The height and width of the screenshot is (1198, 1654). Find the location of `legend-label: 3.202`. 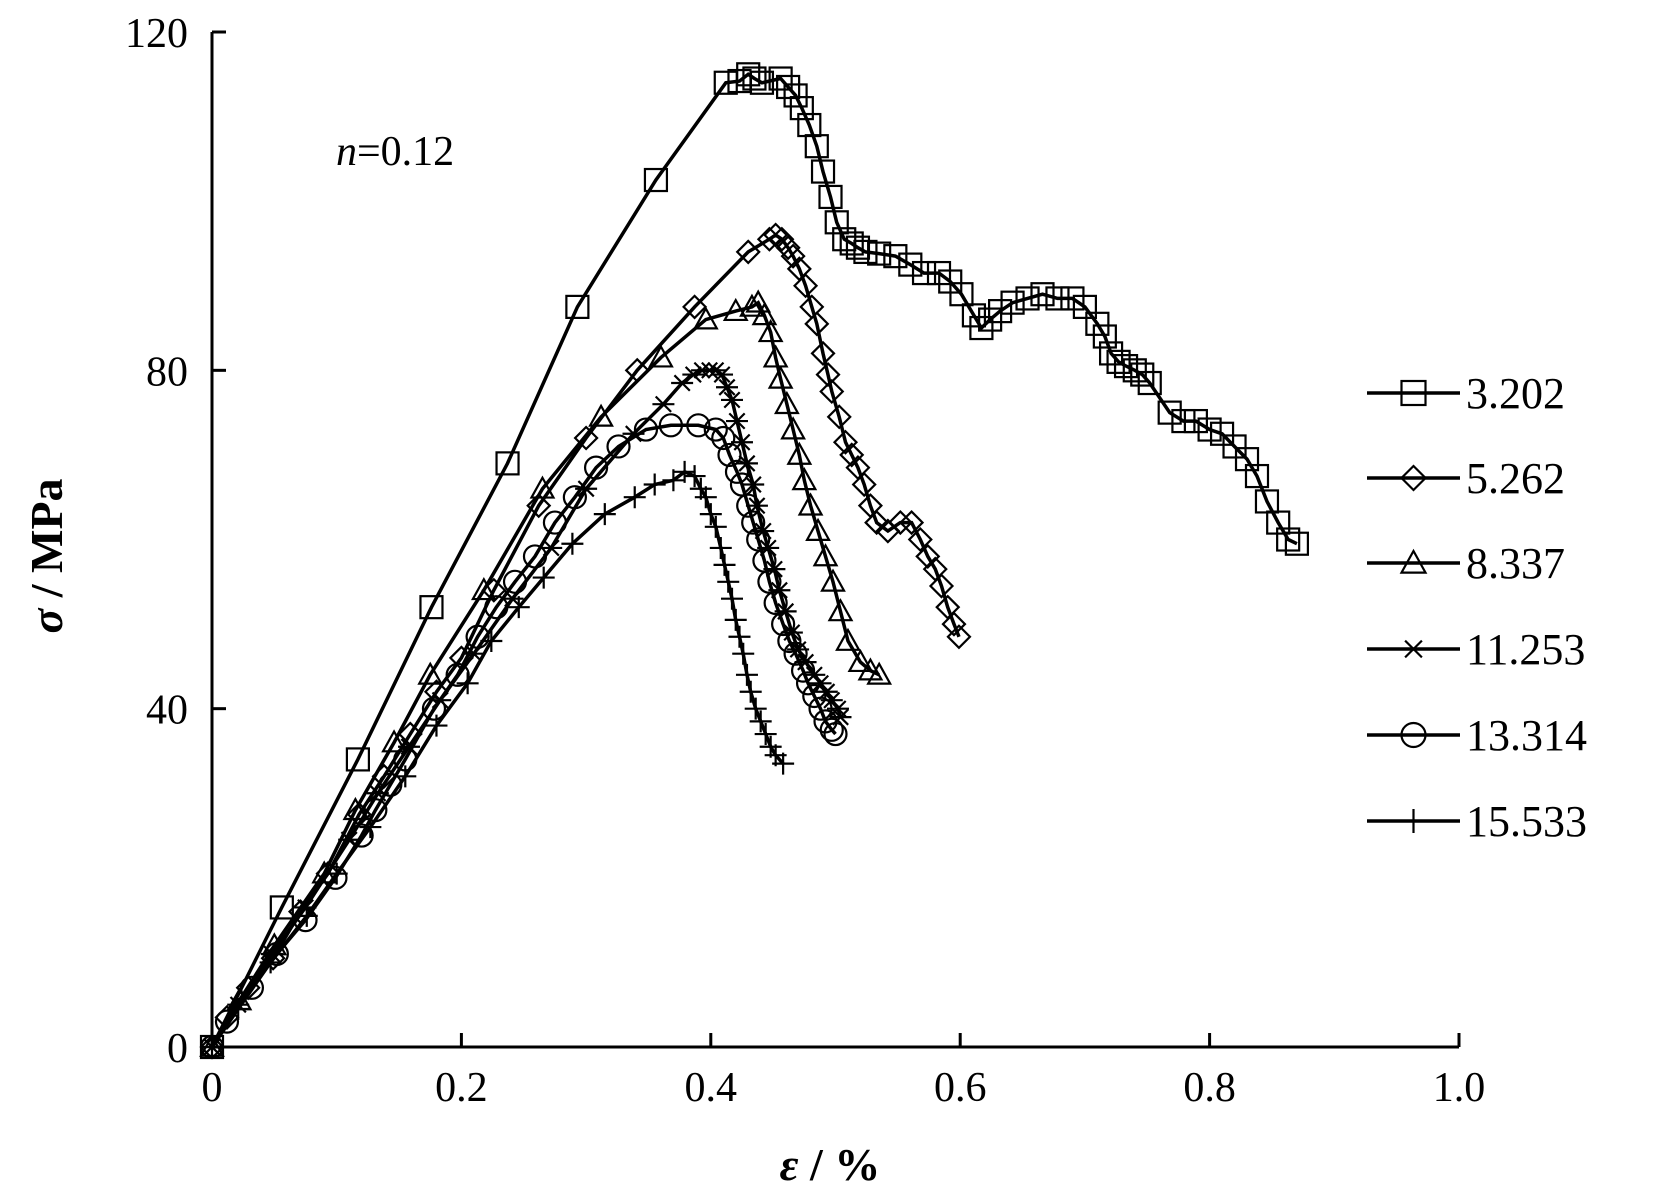

legend-label: 3.202 is located at coordinates (1515, 393).